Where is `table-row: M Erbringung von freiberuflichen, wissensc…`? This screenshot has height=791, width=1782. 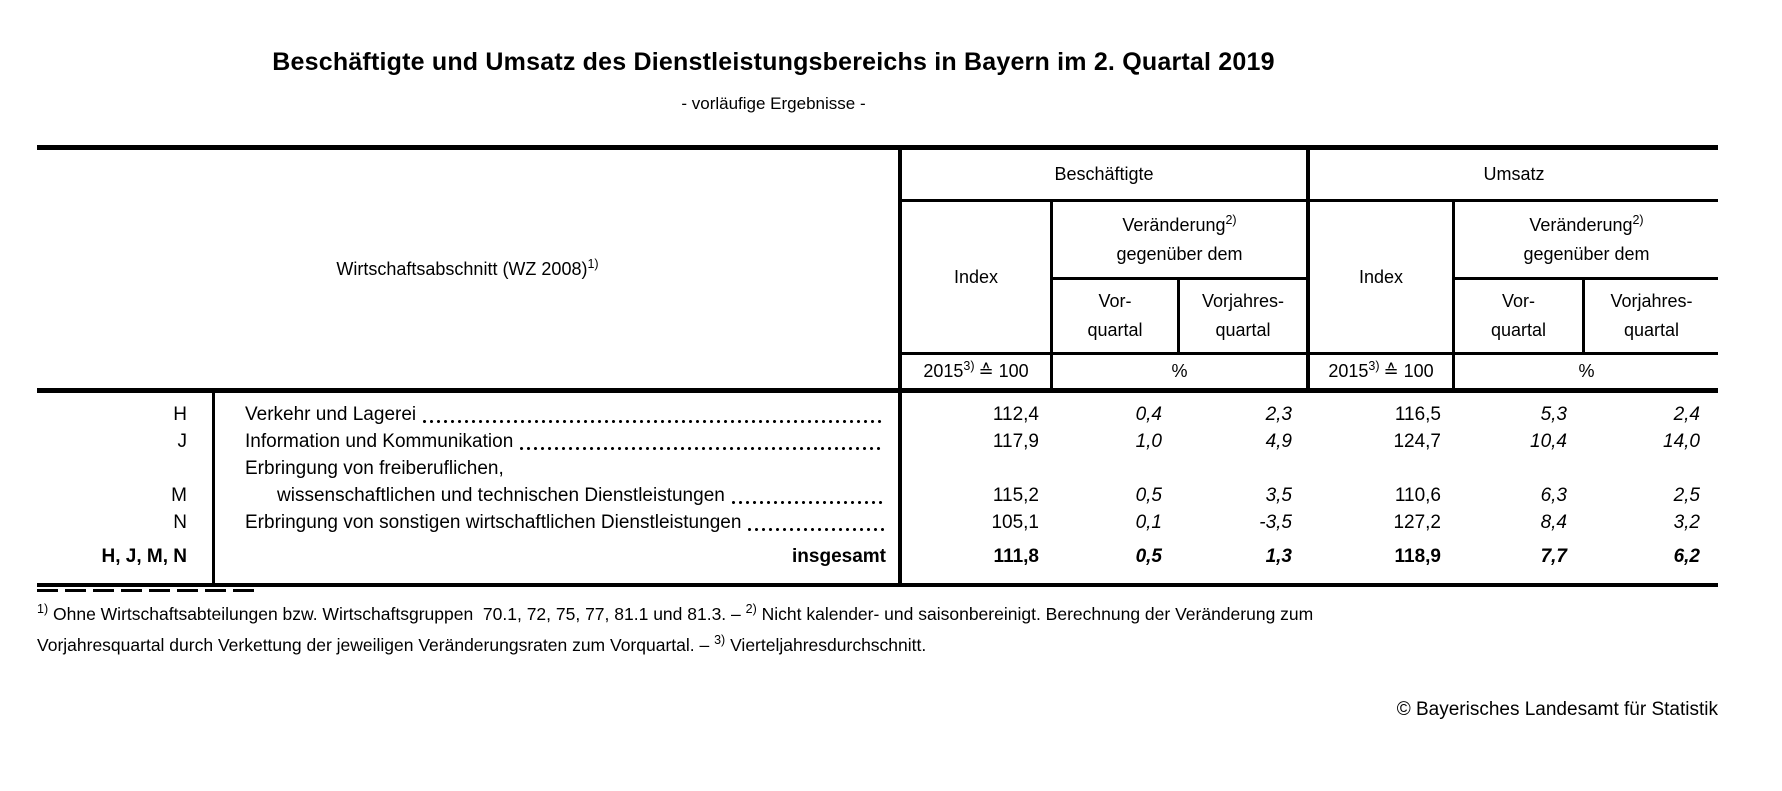
table-row: M Erbringung von freiberuflichen, wissensc… is located at coordinates (877, 482).